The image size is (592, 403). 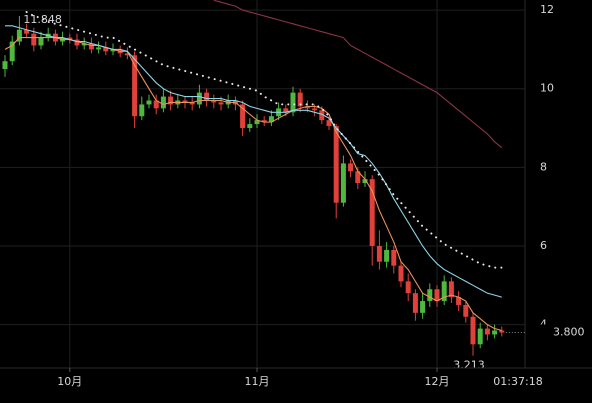 I want to click on countdown: 01:37:18, so click(x=517, y=381).